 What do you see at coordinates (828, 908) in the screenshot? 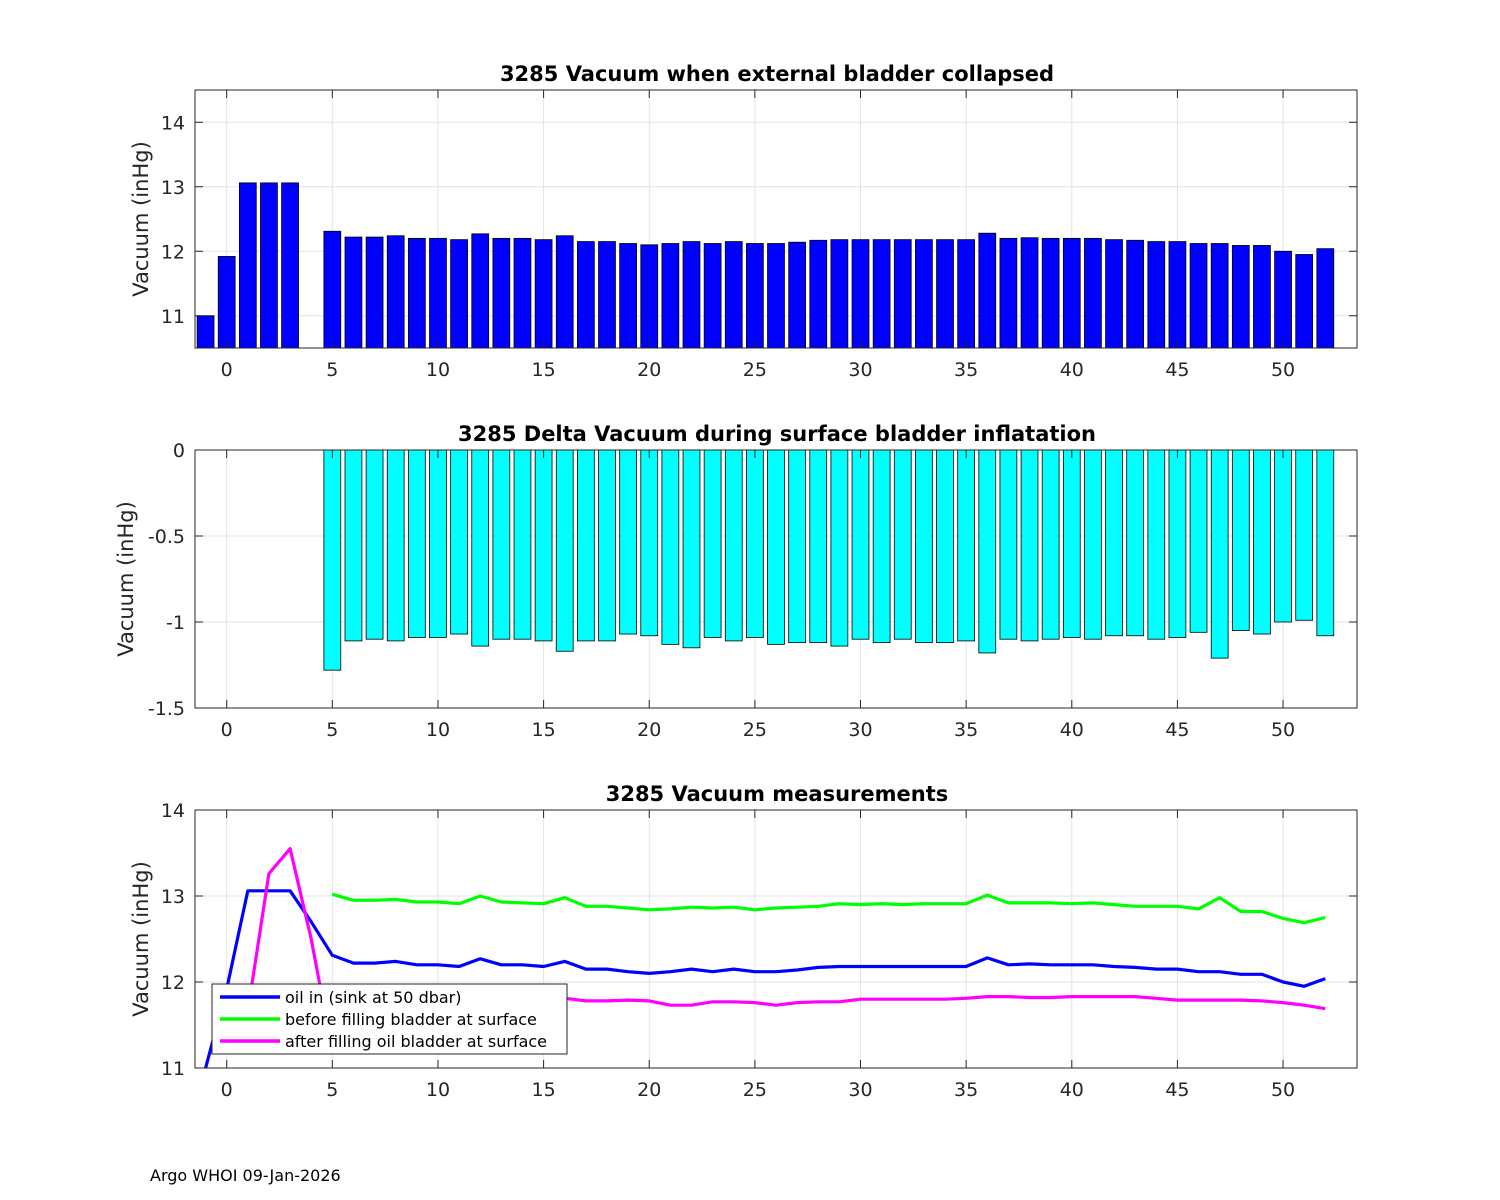
I see `series-line` at bounding box center [828, 908].